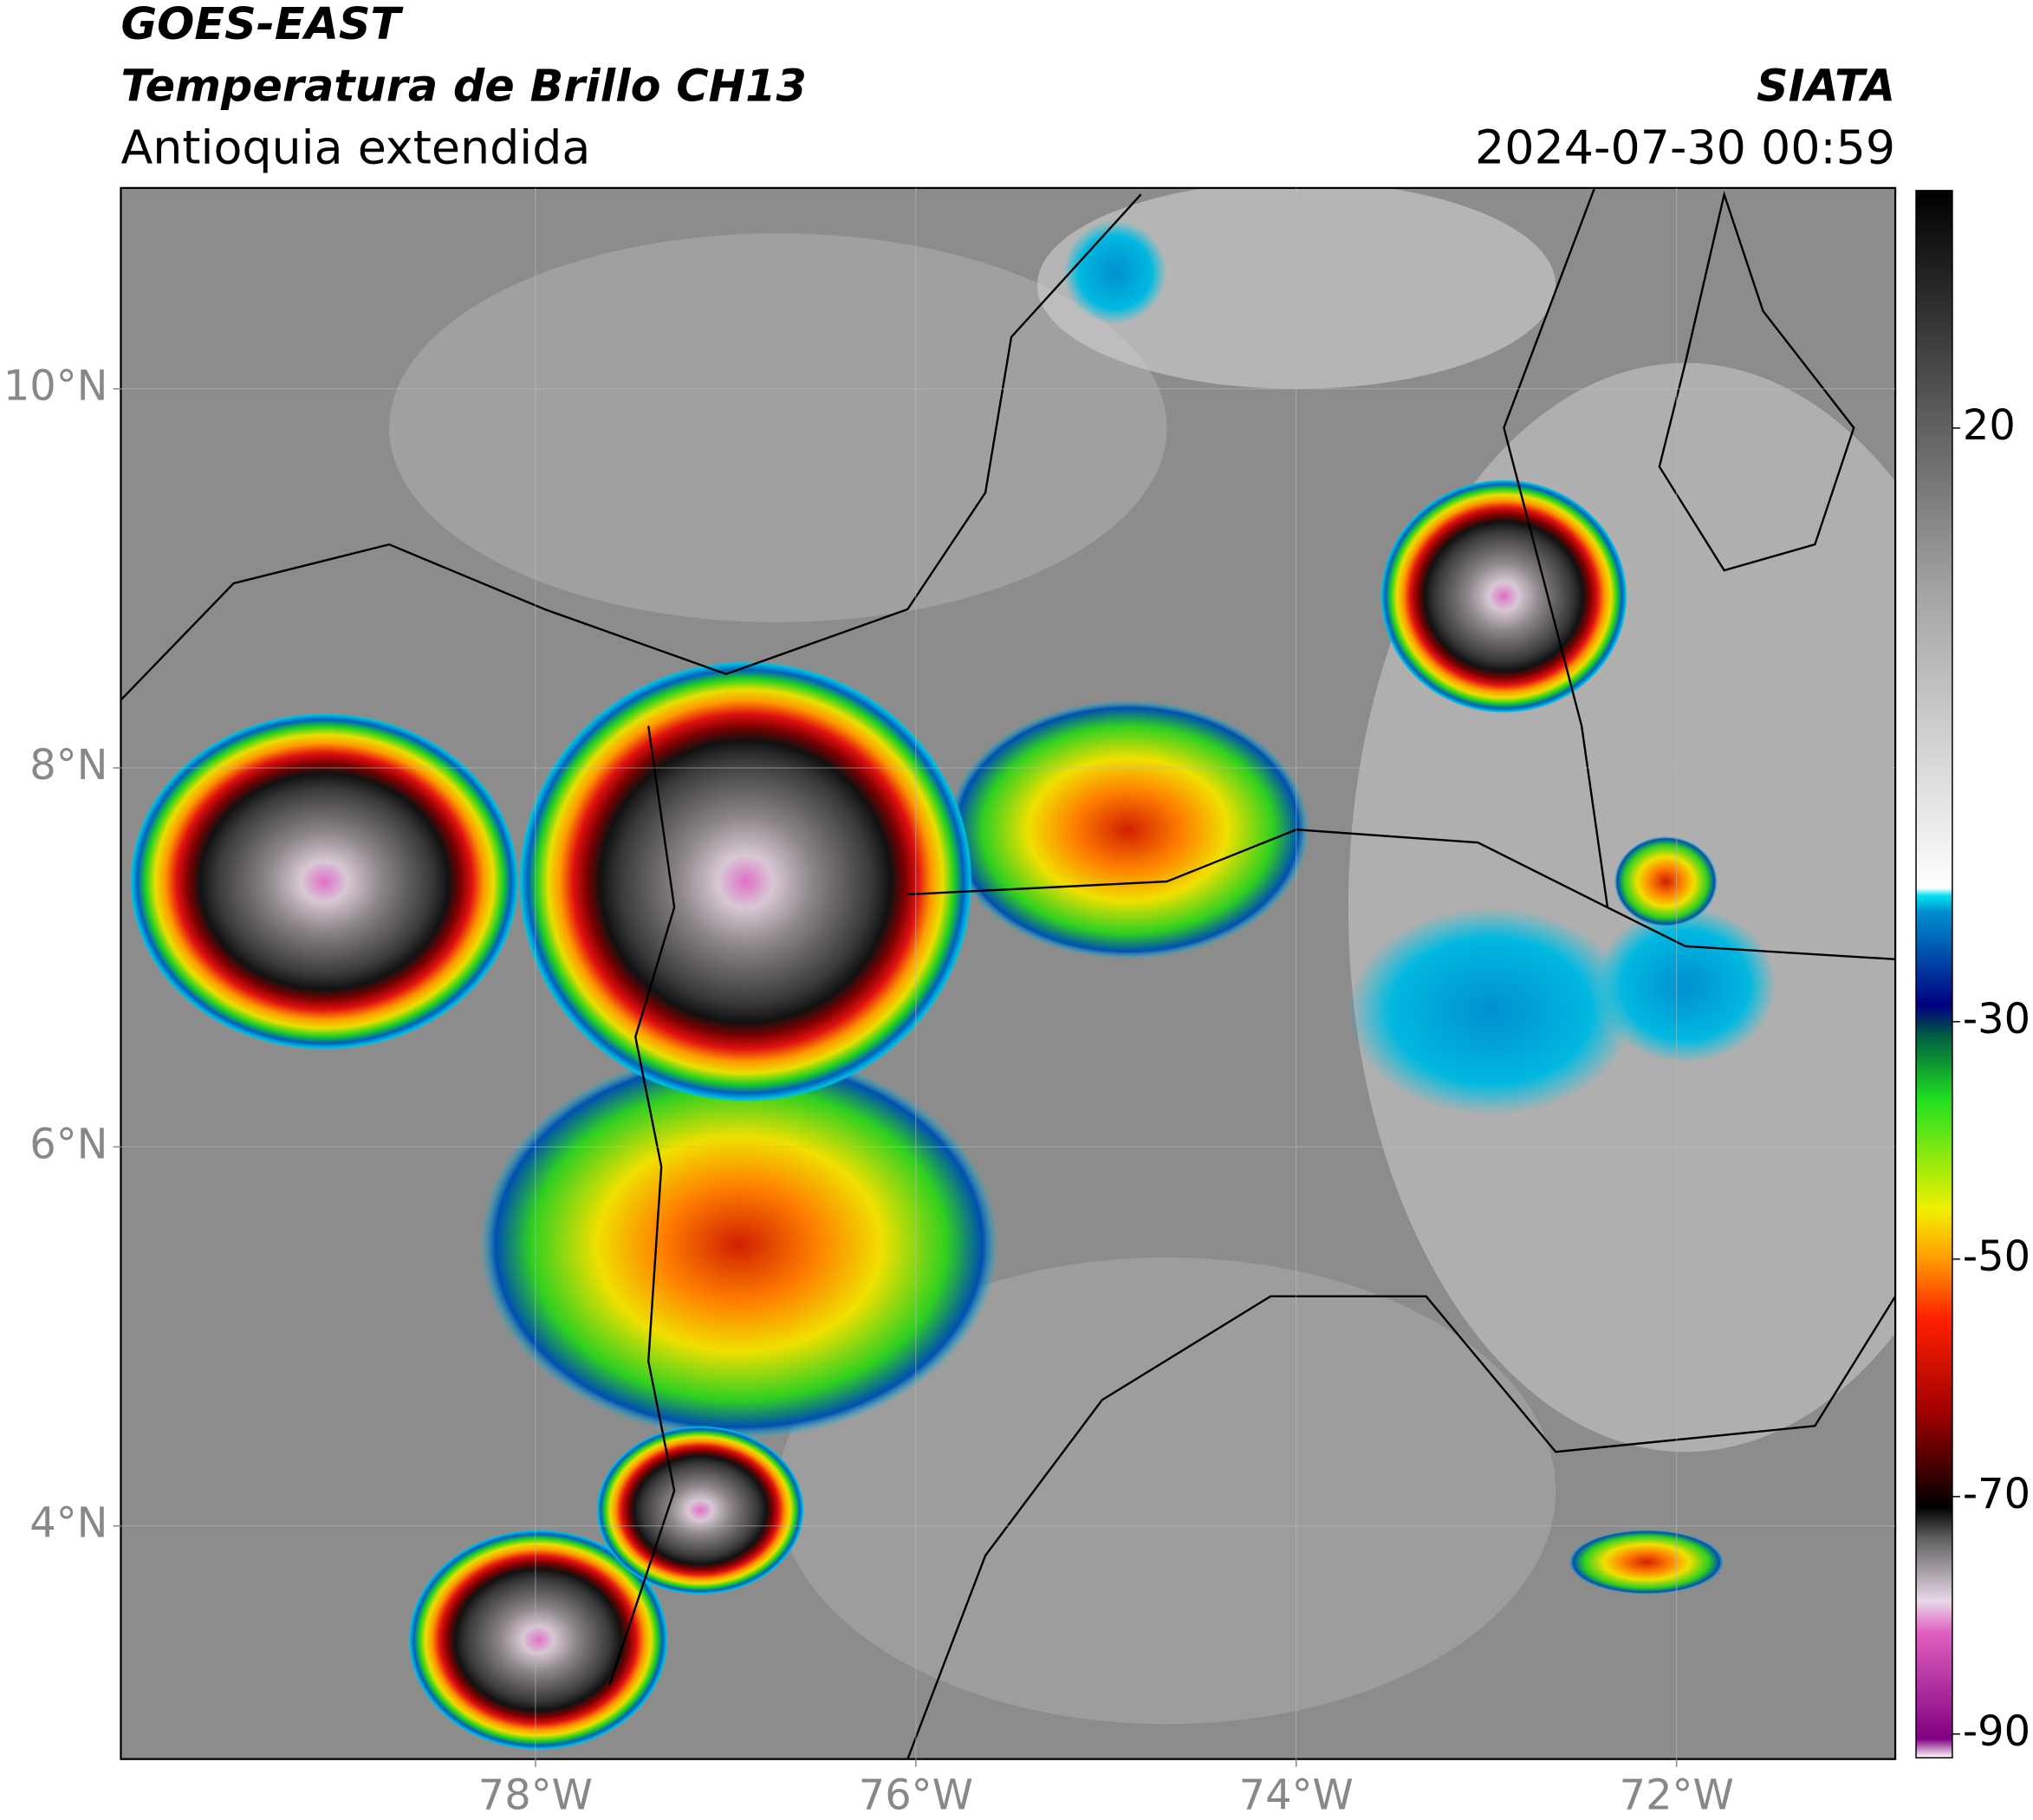 The image size is (2033, 1820). What do you see at coordinates (916, 1796) in the screenshot?
I see `x-tick-label: 76°W` at bounding box center [916, 1796].